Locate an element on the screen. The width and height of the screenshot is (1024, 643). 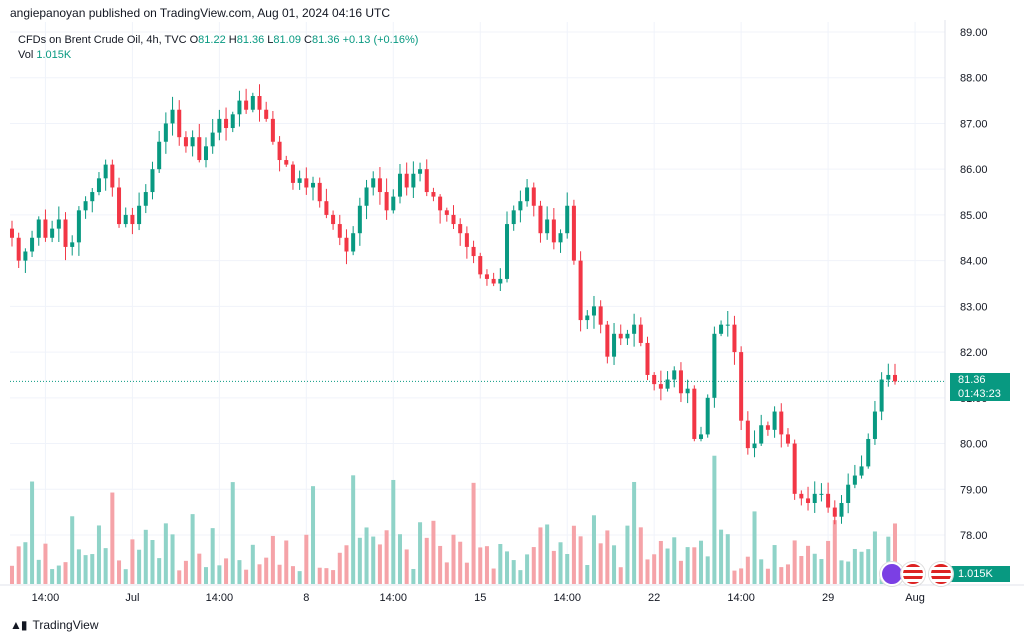
y-tick-label: 78.00 is located at coordinates (974, 536).